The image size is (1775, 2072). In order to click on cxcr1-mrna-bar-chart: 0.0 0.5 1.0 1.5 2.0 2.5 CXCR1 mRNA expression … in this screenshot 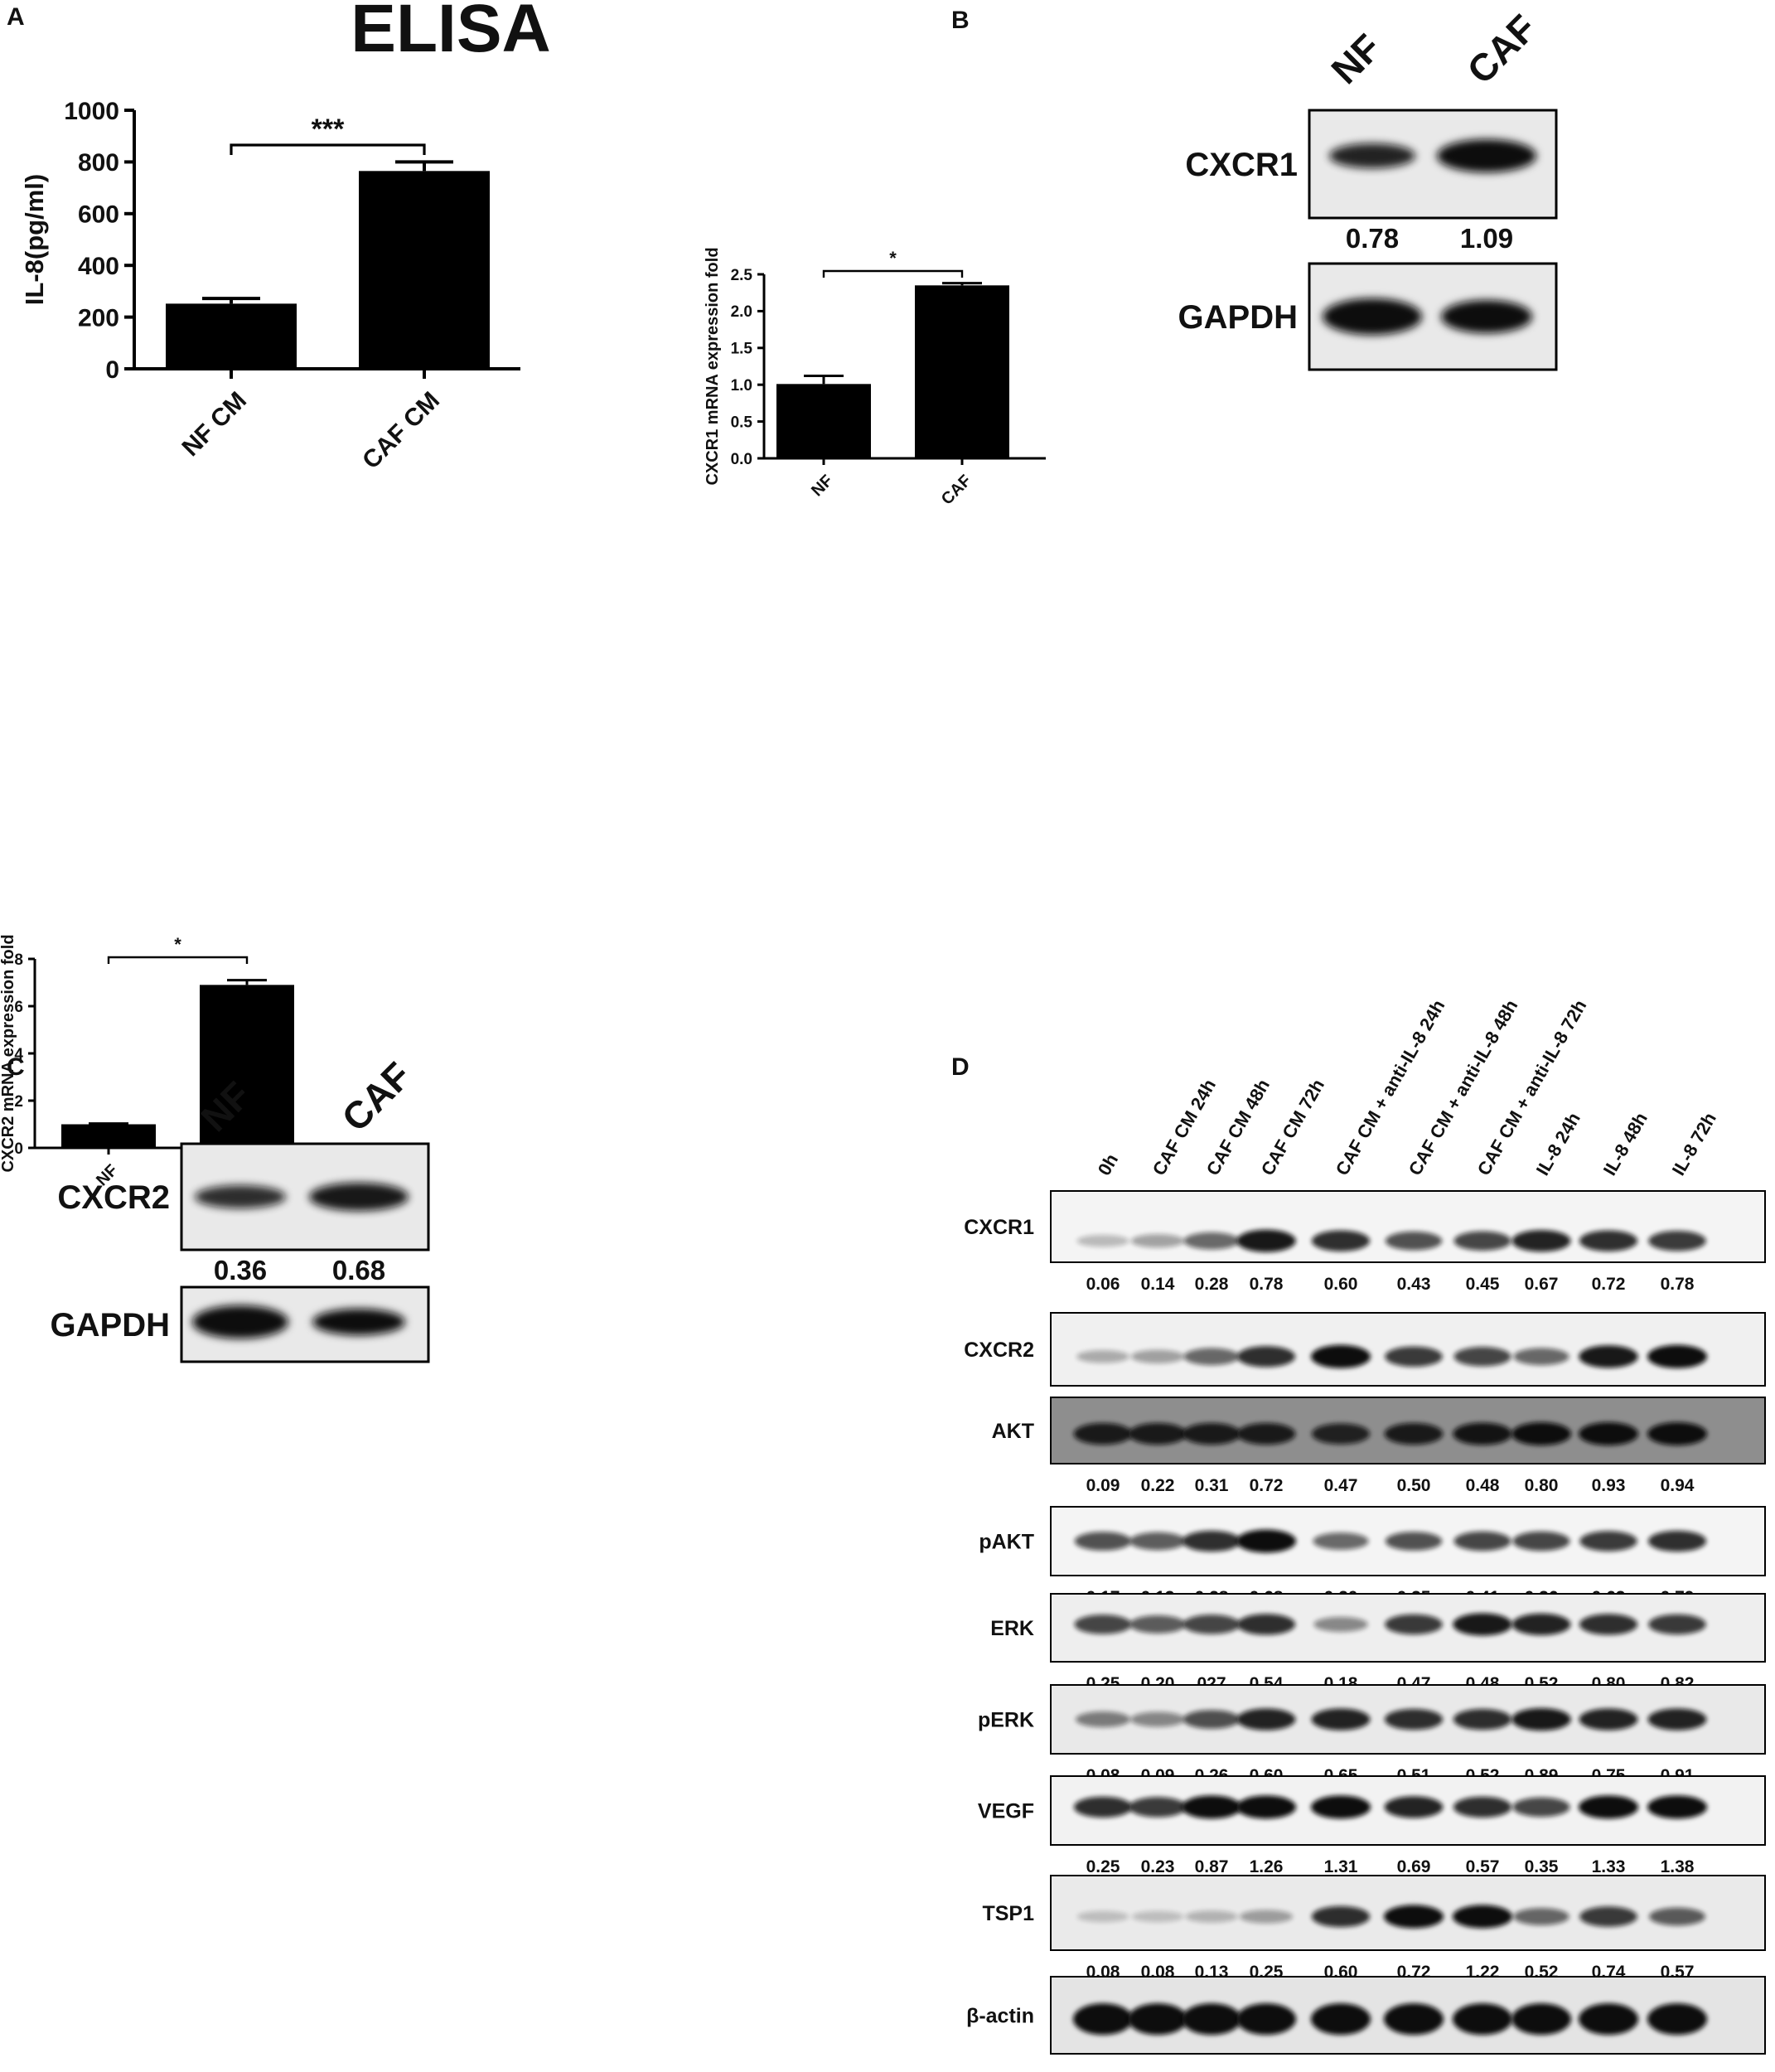, I will do `click(875, 378)`.